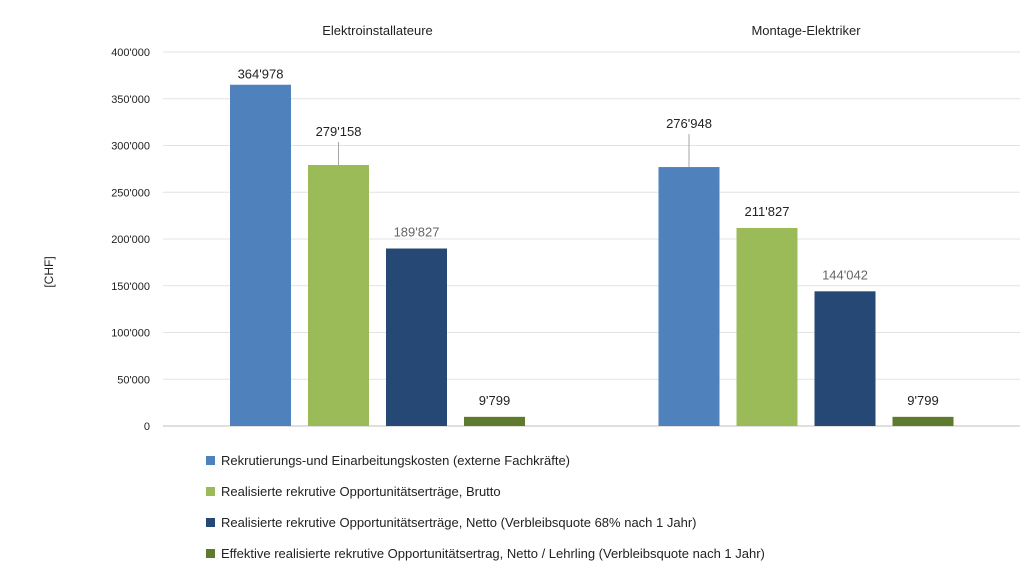 The height and width of the screenshot is (584, 1030). Describe the element at coordinates (845, 274) in the screenshot. I see `data-label: 144'042` at that location.